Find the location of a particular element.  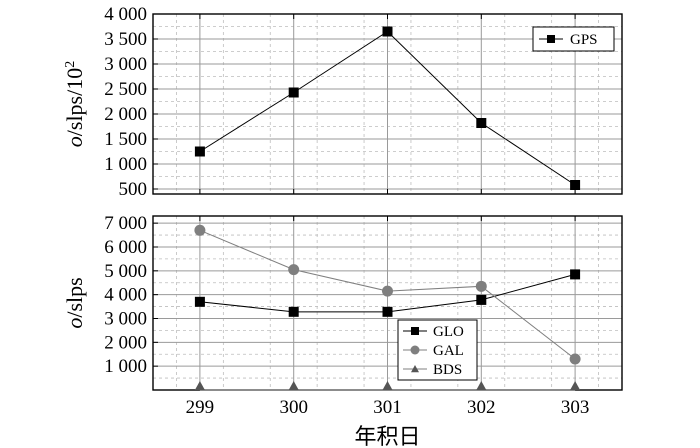

x-tick-label: 300 is located at coordinates (293, 407).